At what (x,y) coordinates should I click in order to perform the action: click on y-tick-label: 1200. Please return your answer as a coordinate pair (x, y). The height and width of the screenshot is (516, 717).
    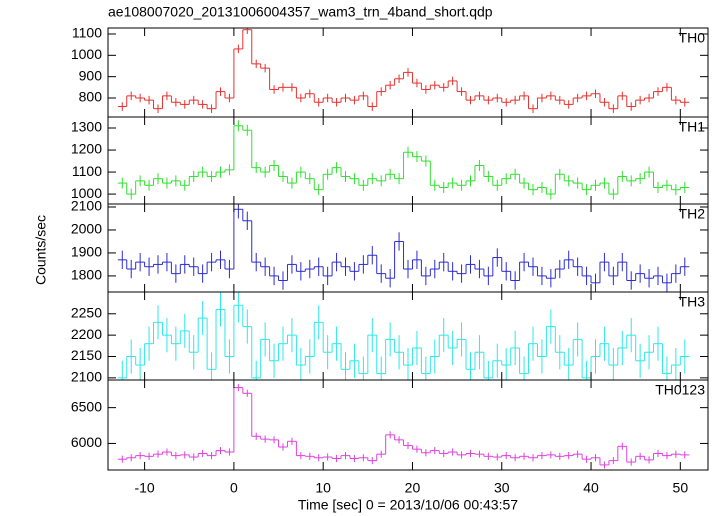
    Looking at the image, I should click on (86, 149).